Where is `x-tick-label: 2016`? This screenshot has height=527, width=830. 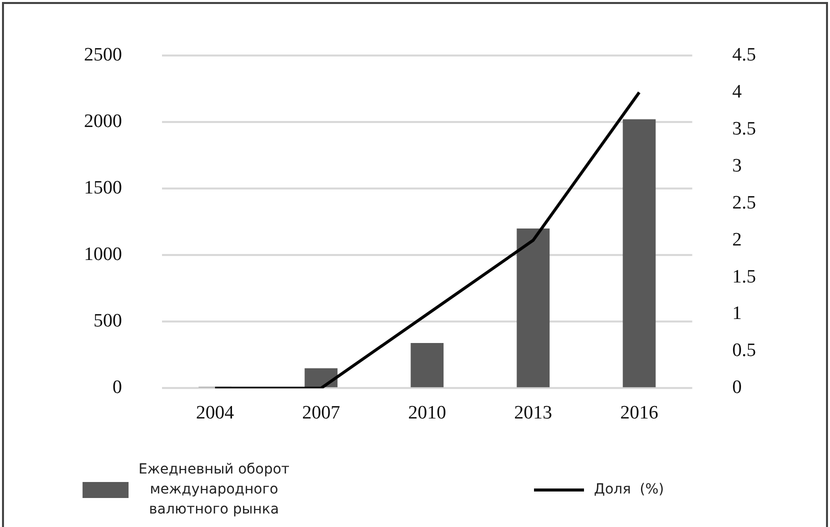 x-tick-label: 2016 is located at coordinates (639, 413).